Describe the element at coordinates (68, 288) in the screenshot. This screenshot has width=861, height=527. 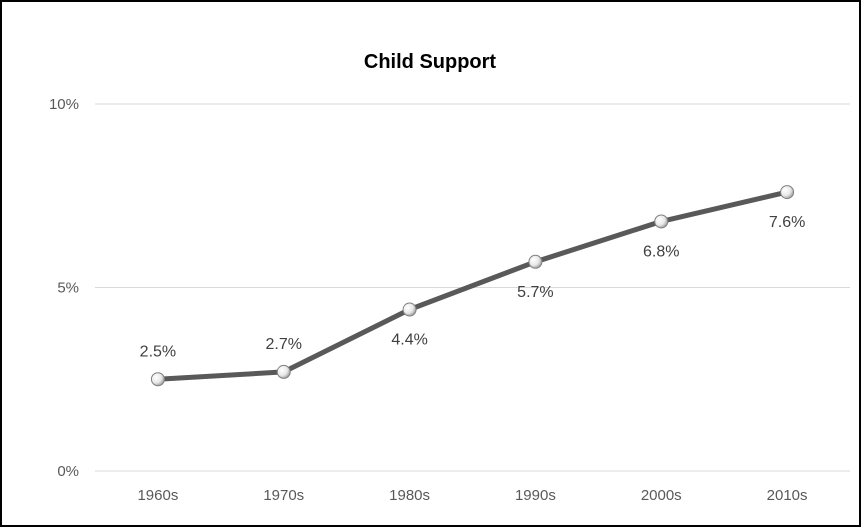
I see `y-tick-label: 5%` at that location.